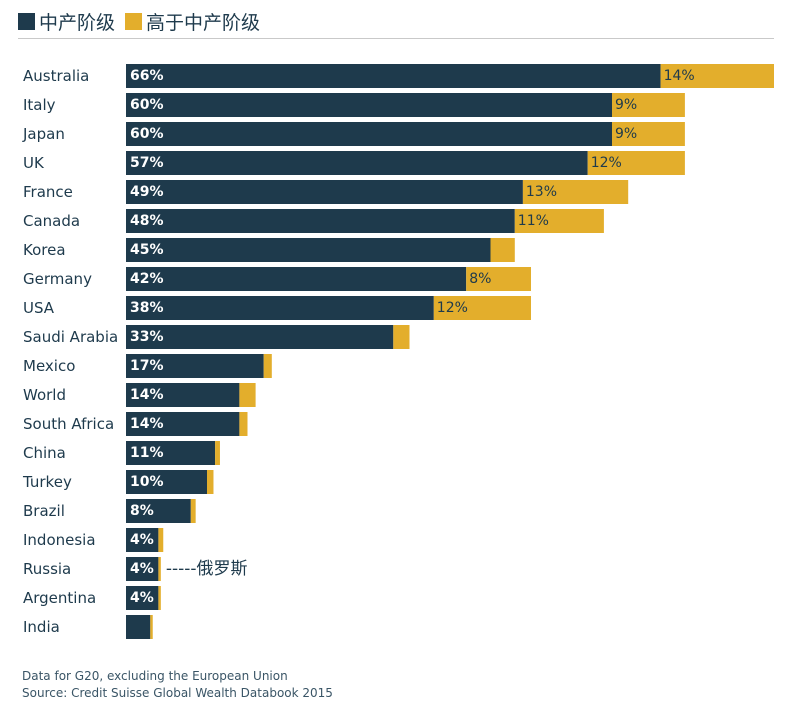 Image resolution: width=800 pixels, height=709 pixels. What do you see at coordinates (626, 105) in the screenshot?
I see `value-label-upper-class-italy: 9%` at bounding box center [626, 105].